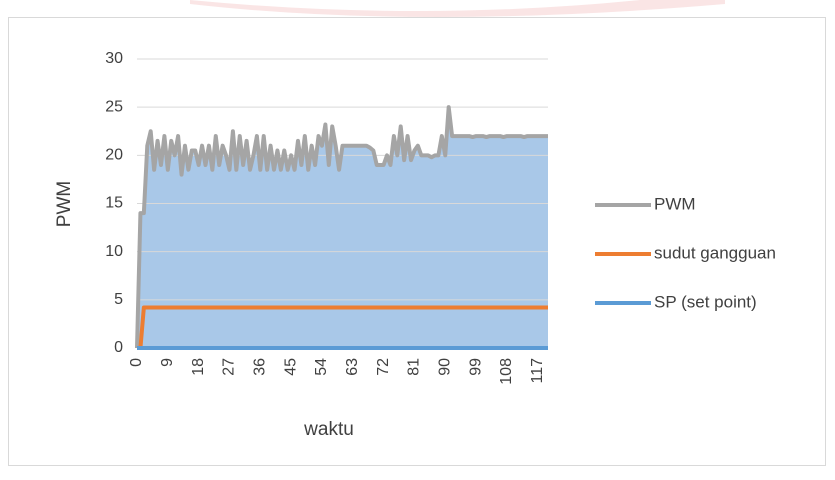 This screenshot has width=835, height=480. I want to click on legend-label: PWM, so click(675, 203).